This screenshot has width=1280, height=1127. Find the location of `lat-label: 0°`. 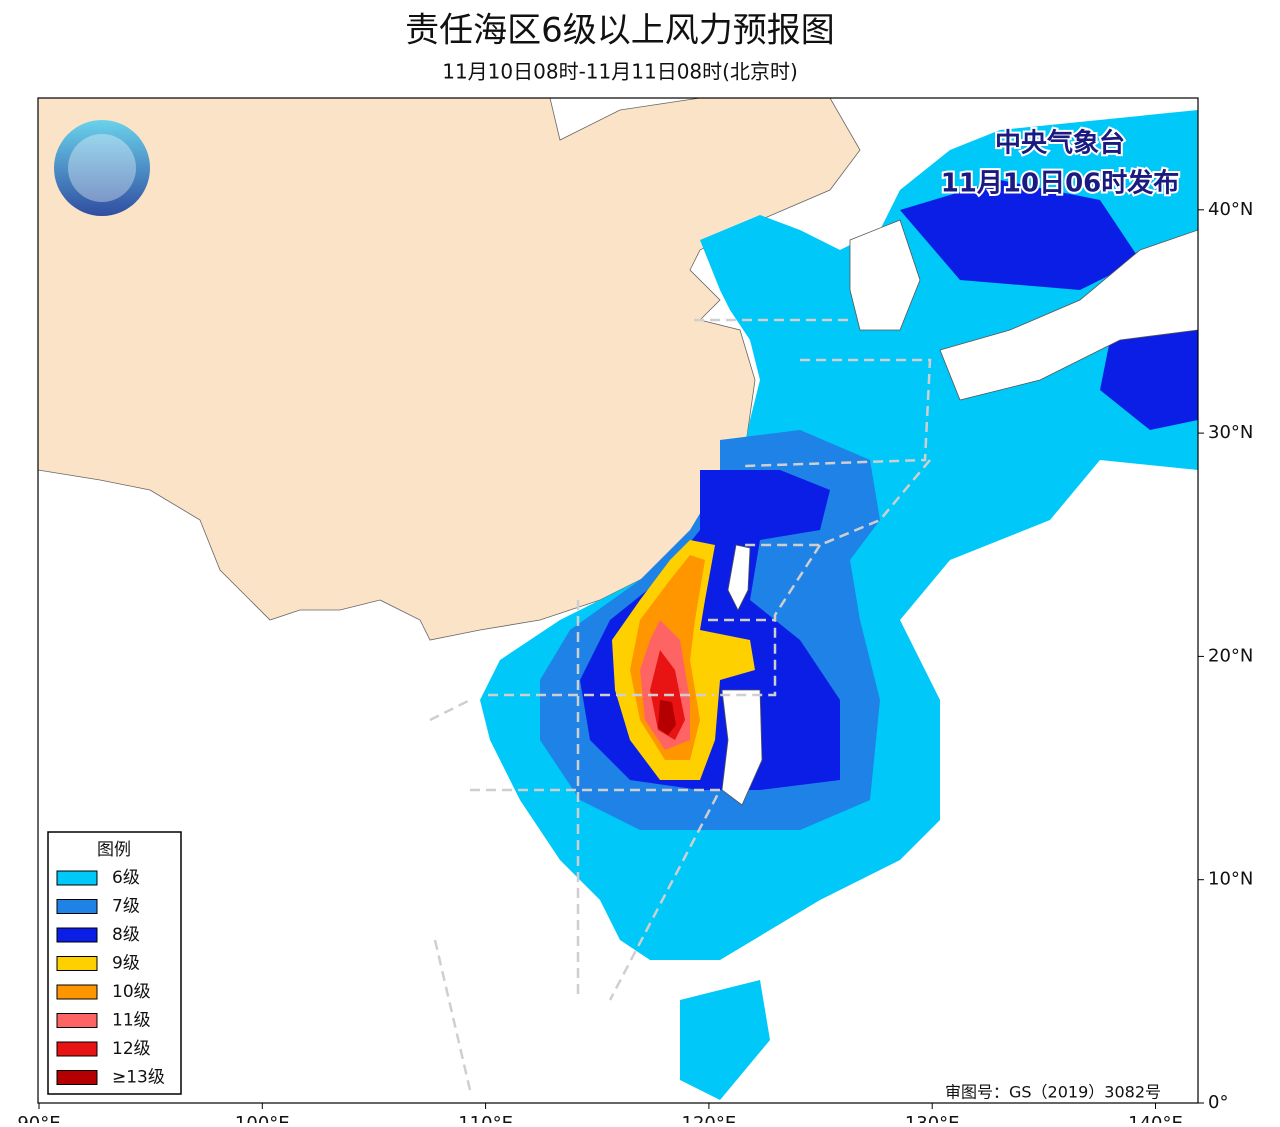

lat-label: 0° is located at coordinates (1218, 1102).